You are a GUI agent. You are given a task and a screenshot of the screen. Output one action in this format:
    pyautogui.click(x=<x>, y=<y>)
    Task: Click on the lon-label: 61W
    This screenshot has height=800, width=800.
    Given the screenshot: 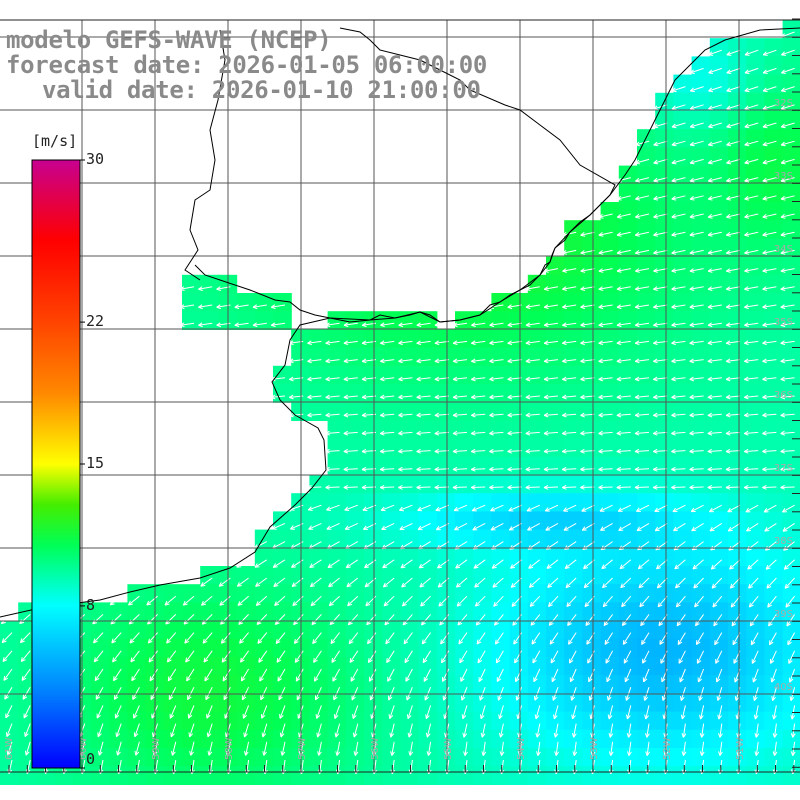 What is the action you would take?
    pyautogui.click(x=9, y=748)
    